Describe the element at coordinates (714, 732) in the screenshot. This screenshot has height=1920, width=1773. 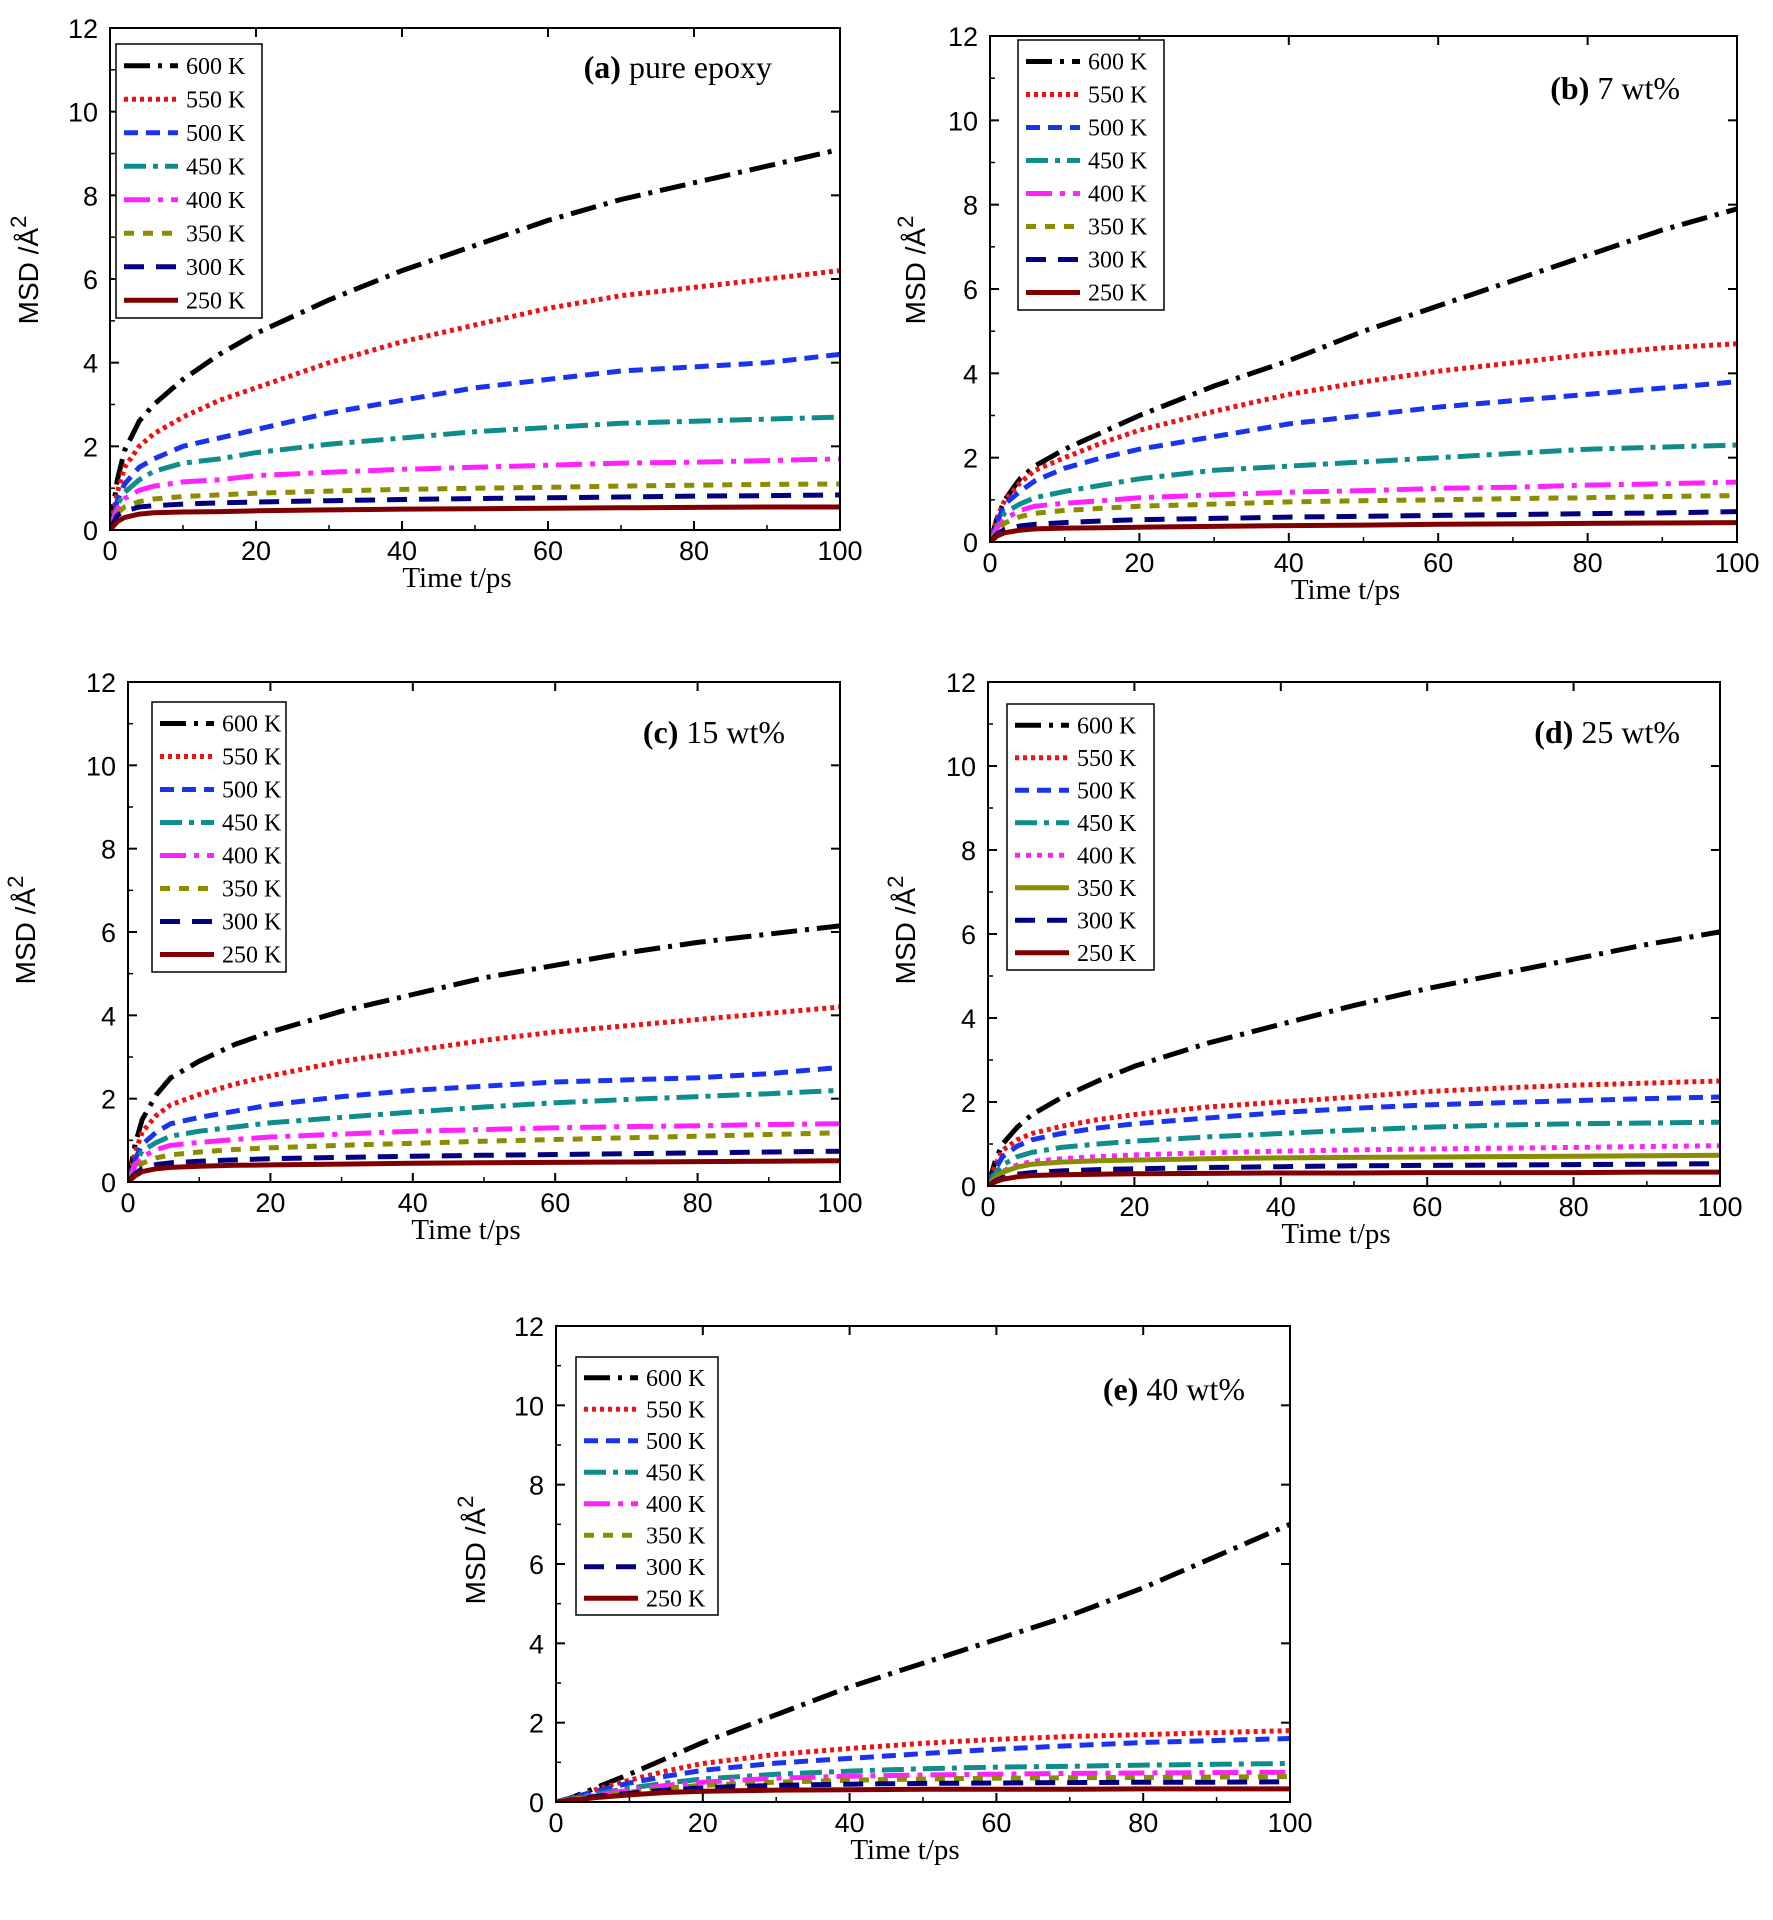
I see `panel-title: (c) 15 wt%` at that location.